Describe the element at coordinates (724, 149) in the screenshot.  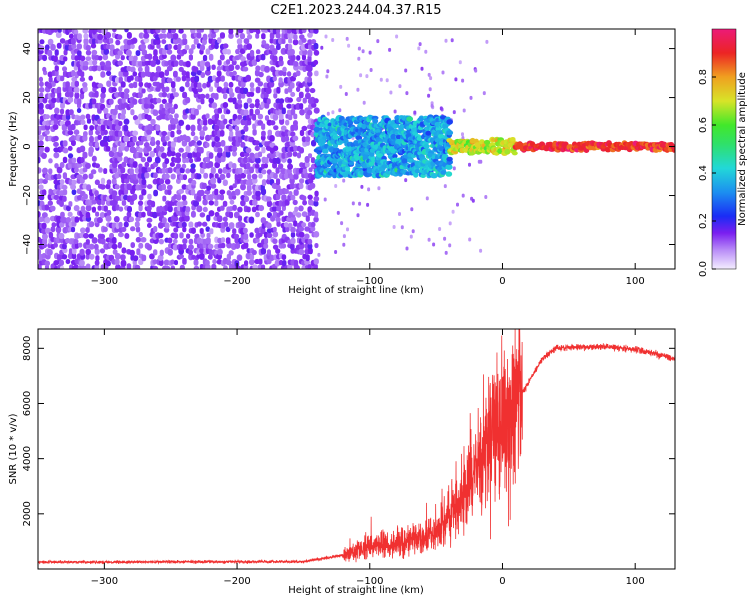
I see `colorbar-gradient` at that location.